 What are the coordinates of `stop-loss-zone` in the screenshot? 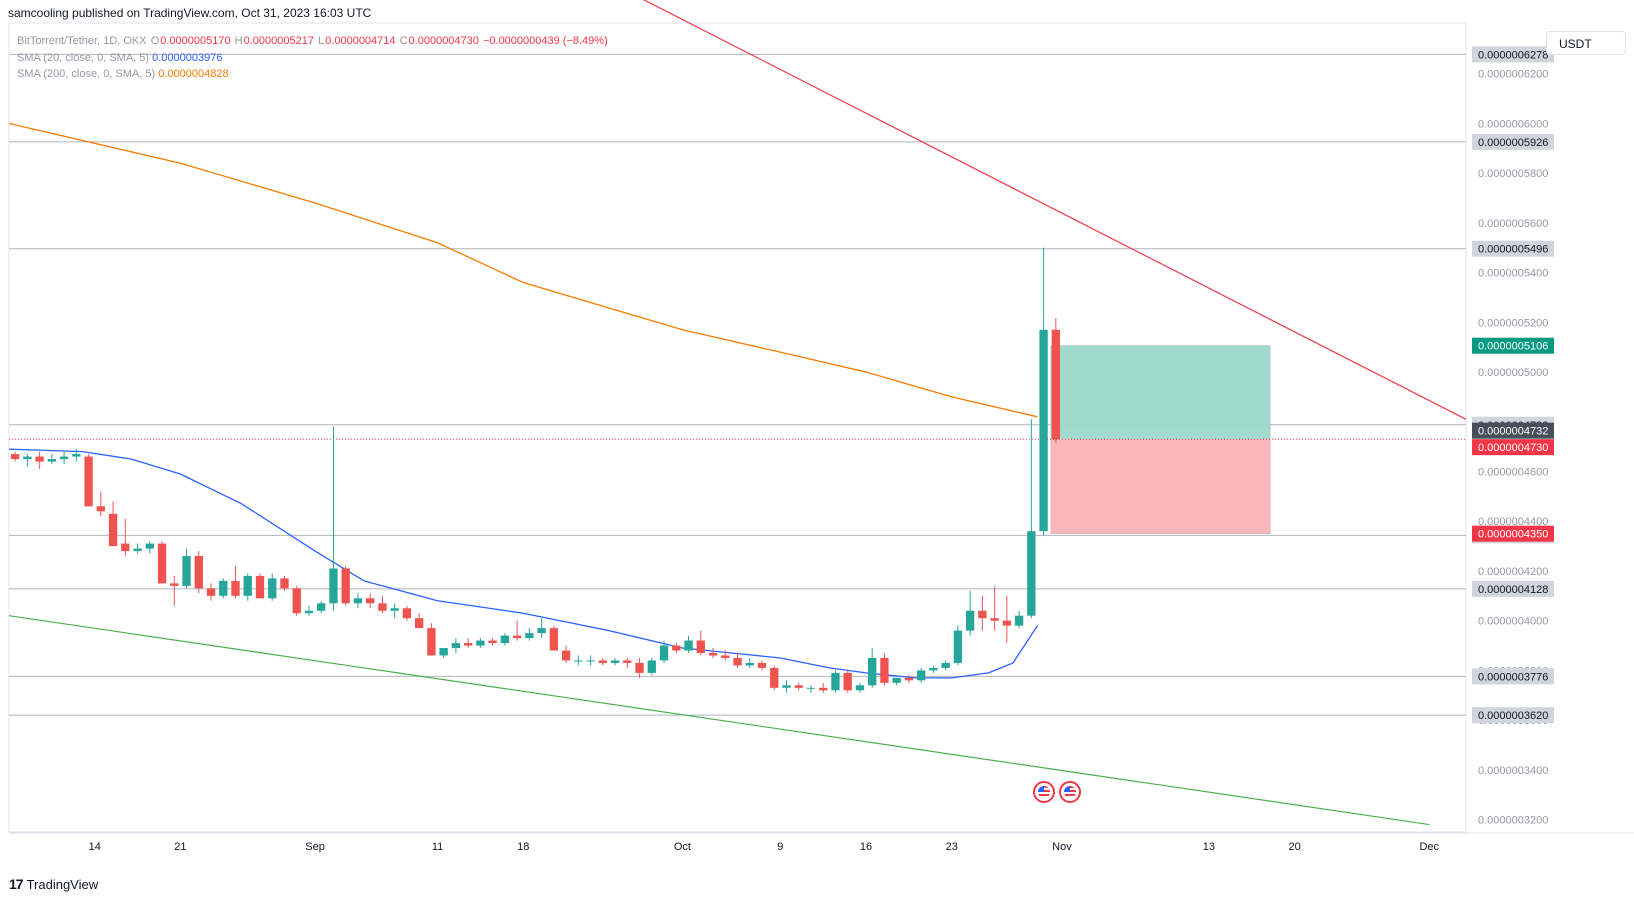 It's located at (1160, 486).